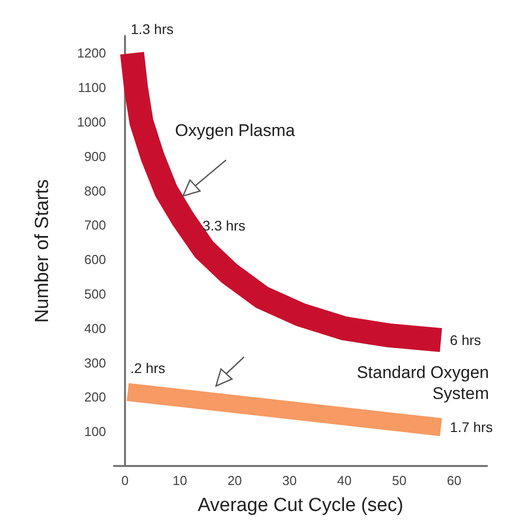  Describe the element at coordinates (95, 397) in the screenshot. I see `y-tick-label: 200` at that location.